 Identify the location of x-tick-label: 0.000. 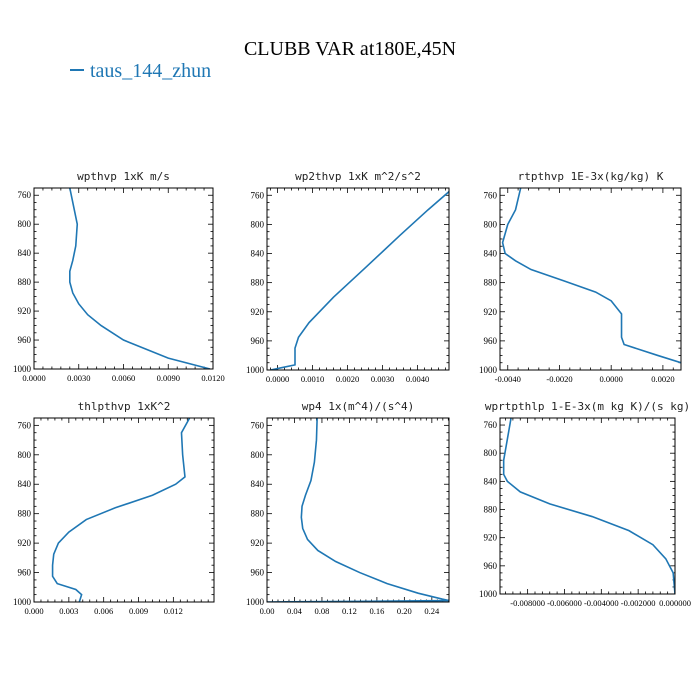
(33, 611).